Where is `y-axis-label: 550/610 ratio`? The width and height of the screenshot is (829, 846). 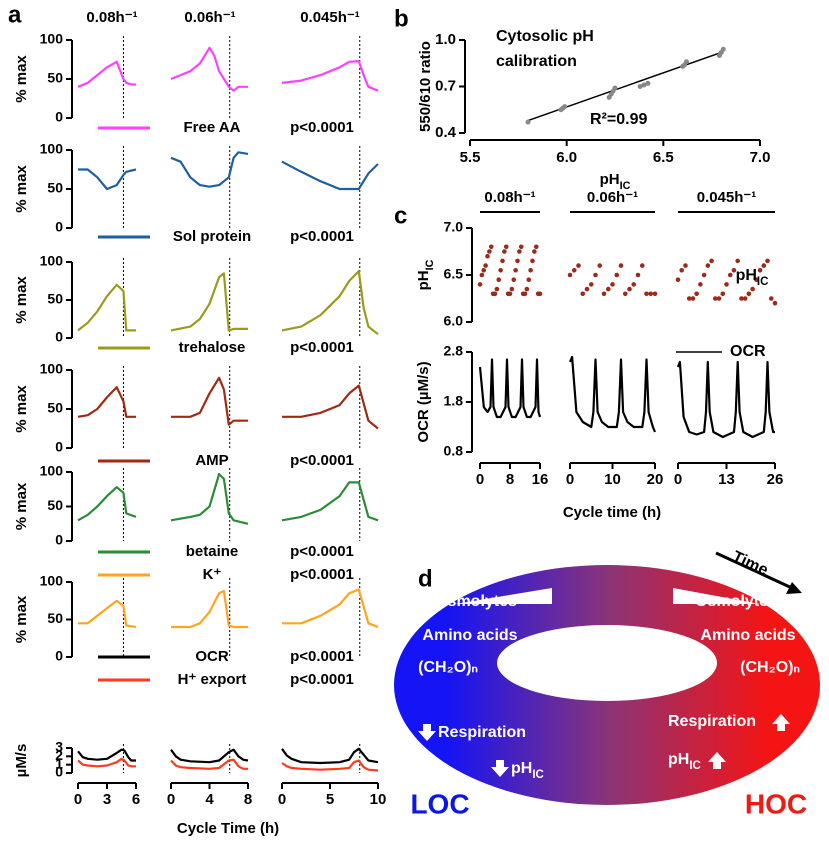
y-axis-label: 550/610 ratio is located at coordinates (425, 86).